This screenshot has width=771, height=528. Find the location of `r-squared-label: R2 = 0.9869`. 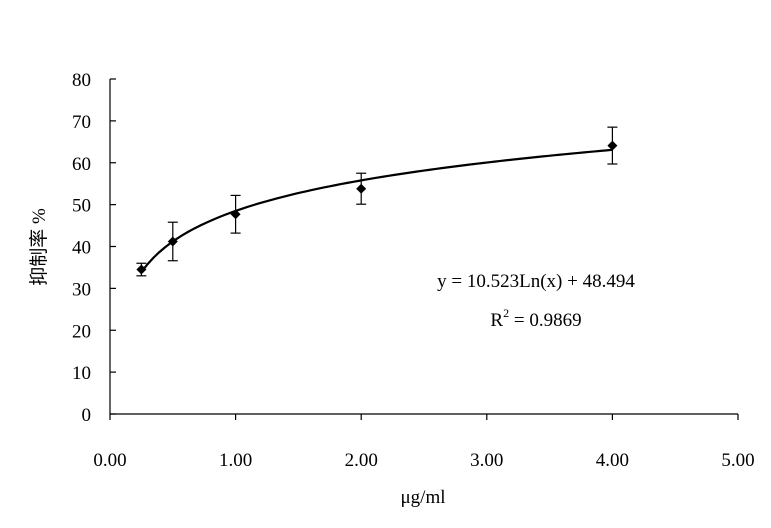

r-squared-label: R2 = 0.9869 is located at coordinates (535, 318).